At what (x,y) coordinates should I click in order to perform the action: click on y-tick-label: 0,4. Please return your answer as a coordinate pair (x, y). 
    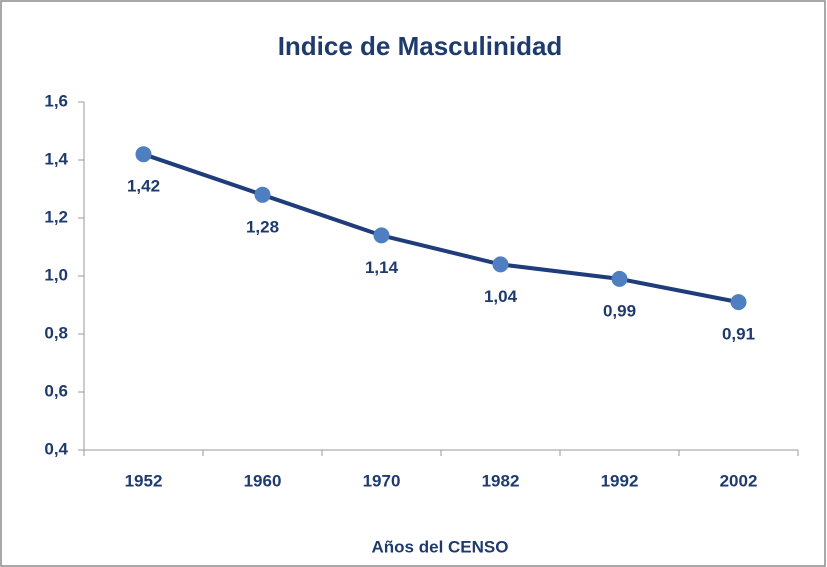
    Looking at the image, I should click on (56, 448).